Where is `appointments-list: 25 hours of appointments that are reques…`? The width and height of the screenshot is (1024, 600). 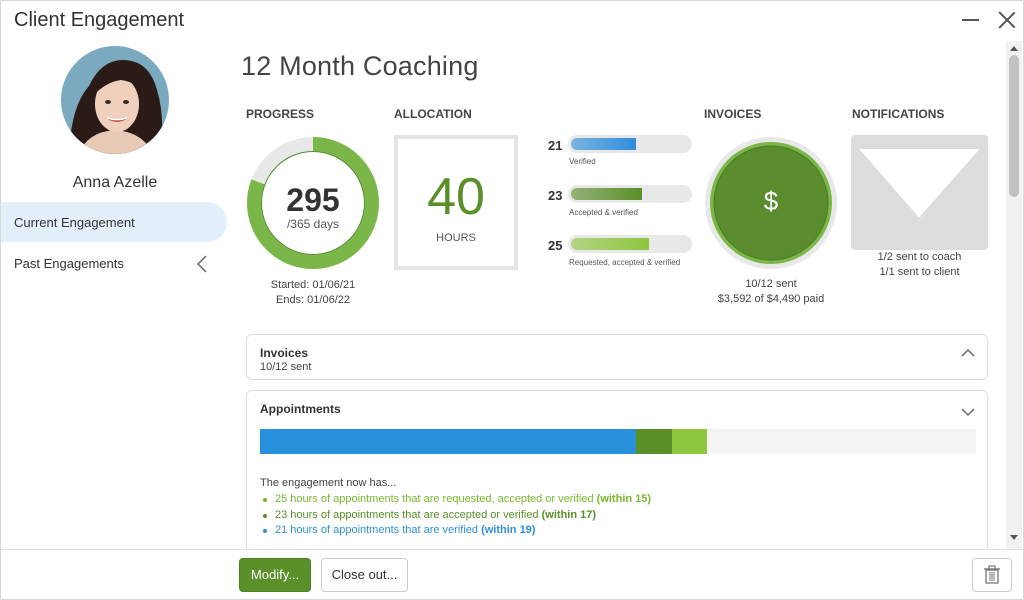 appointments-list: 25 hours of appointments that are reques… is located at coordinates (455, 515).